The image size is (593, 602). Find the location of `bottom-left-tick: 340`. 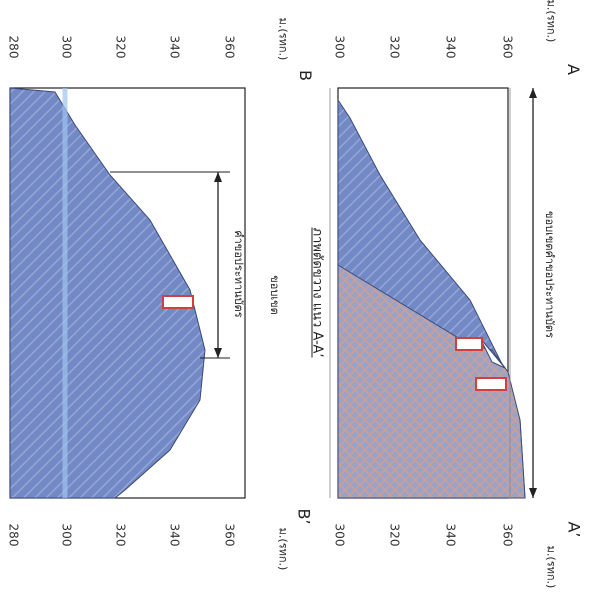

bottom-left-tick: 340 is located at coordinates (174, 47).